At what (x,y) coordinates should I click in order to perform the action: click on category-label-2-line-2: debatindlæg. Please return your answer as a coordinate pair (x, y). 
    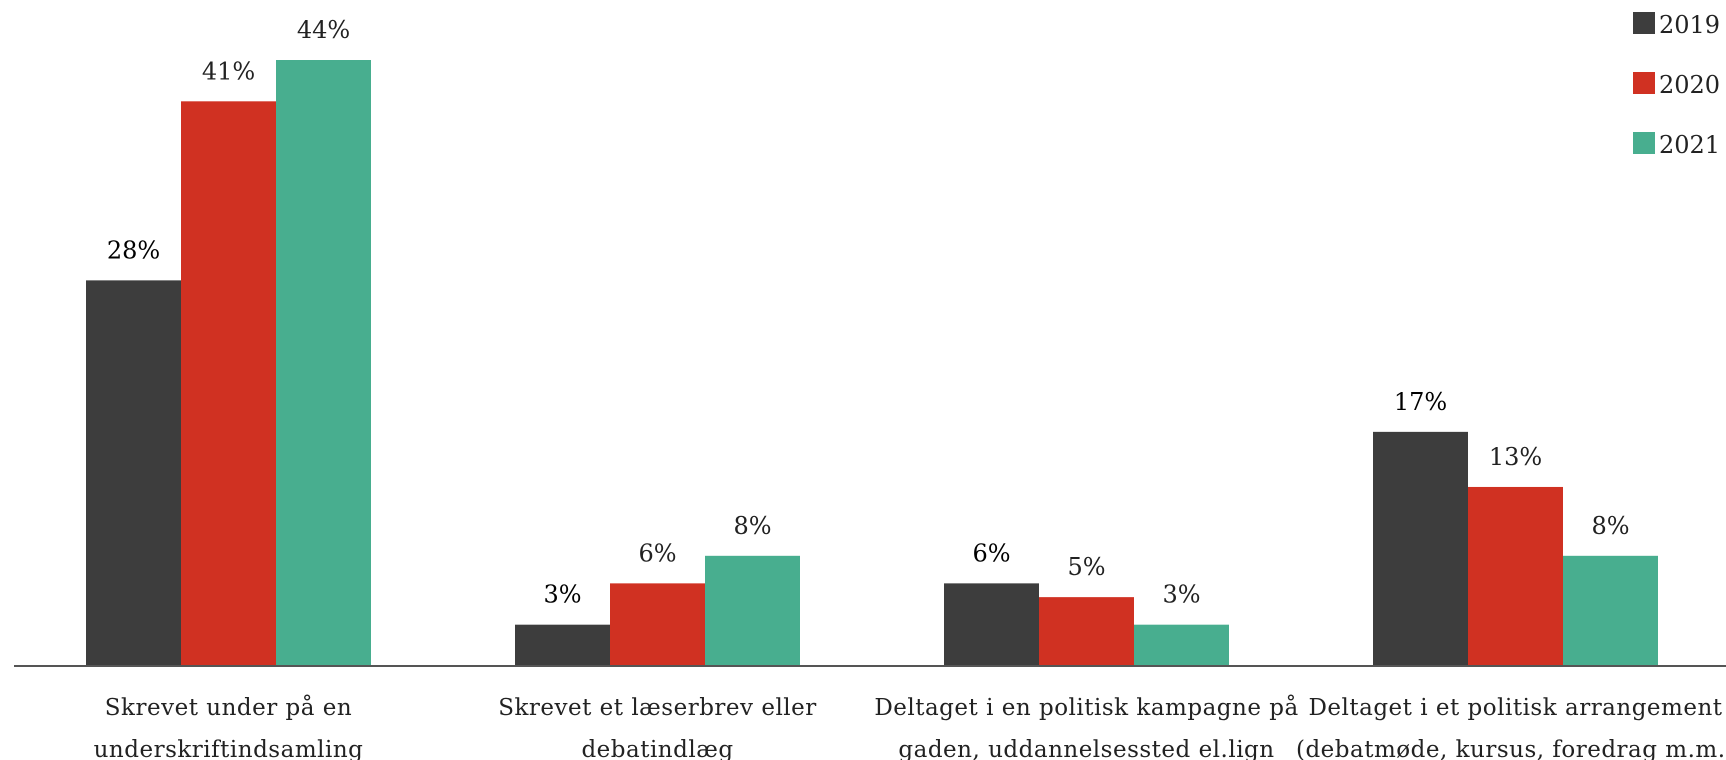
    Looking at the image, I should click on (657, 748).